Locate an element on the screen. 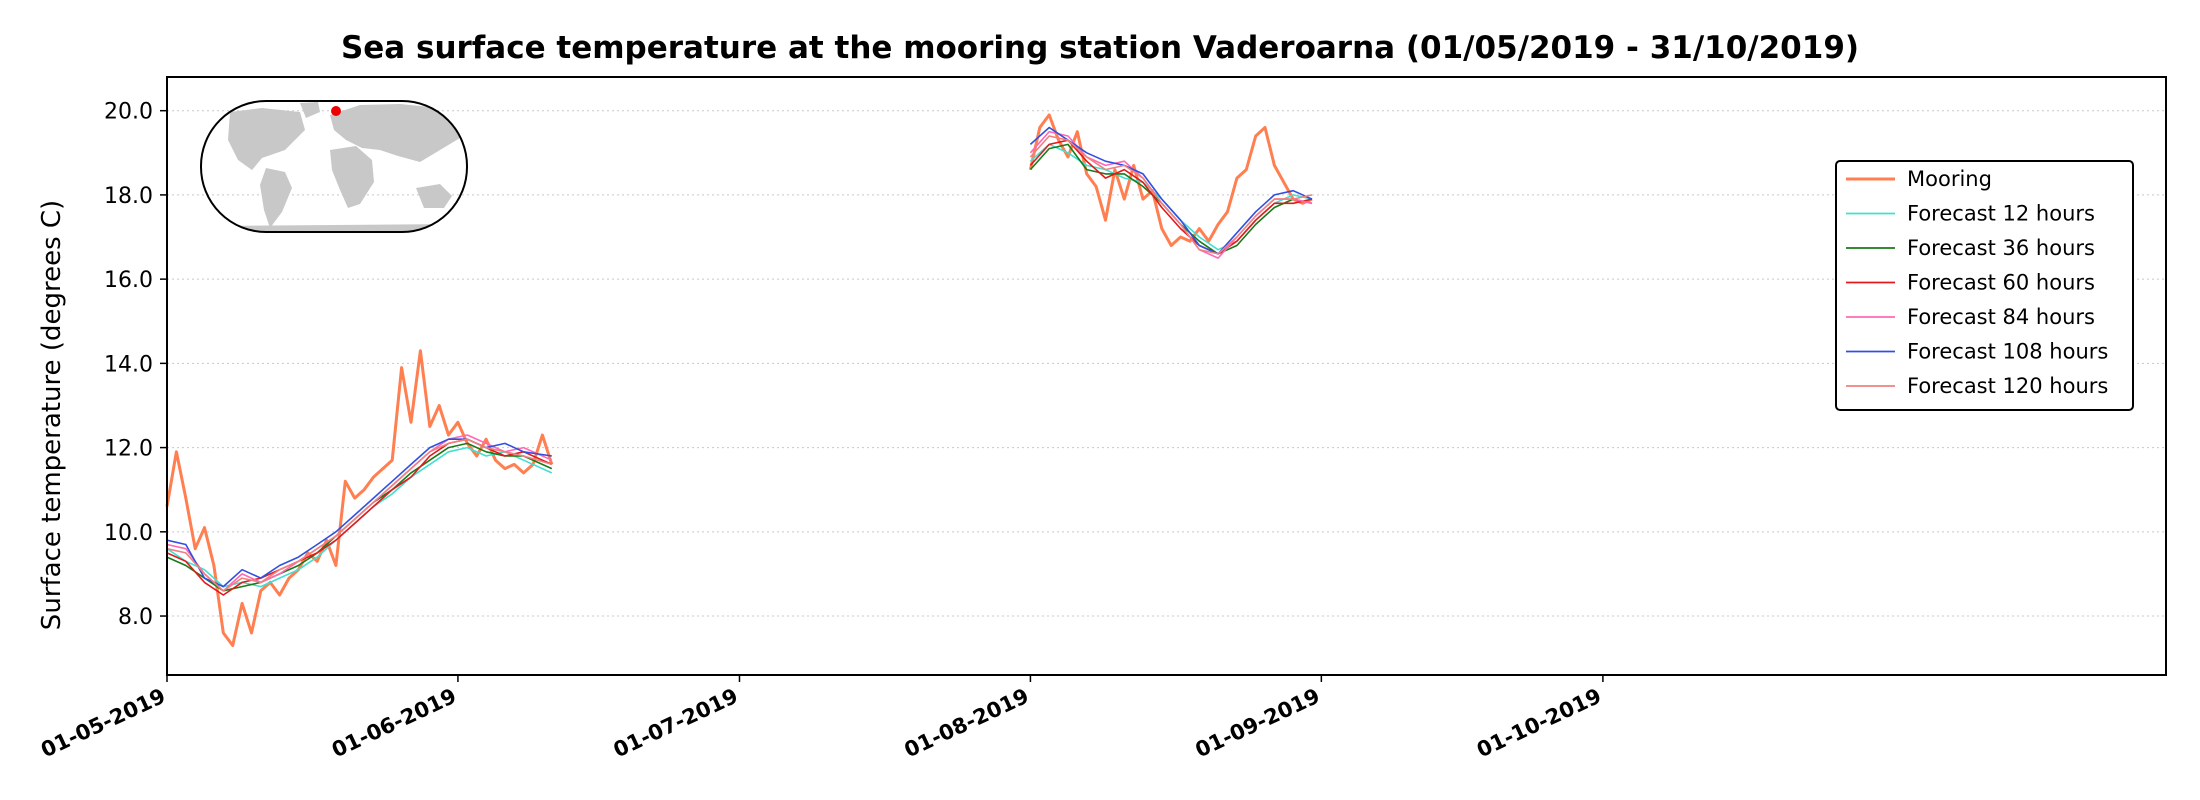 Image resolution: width=2200 pixels, height=800 pixels. legend-box is located at coordinates (1984, 285).